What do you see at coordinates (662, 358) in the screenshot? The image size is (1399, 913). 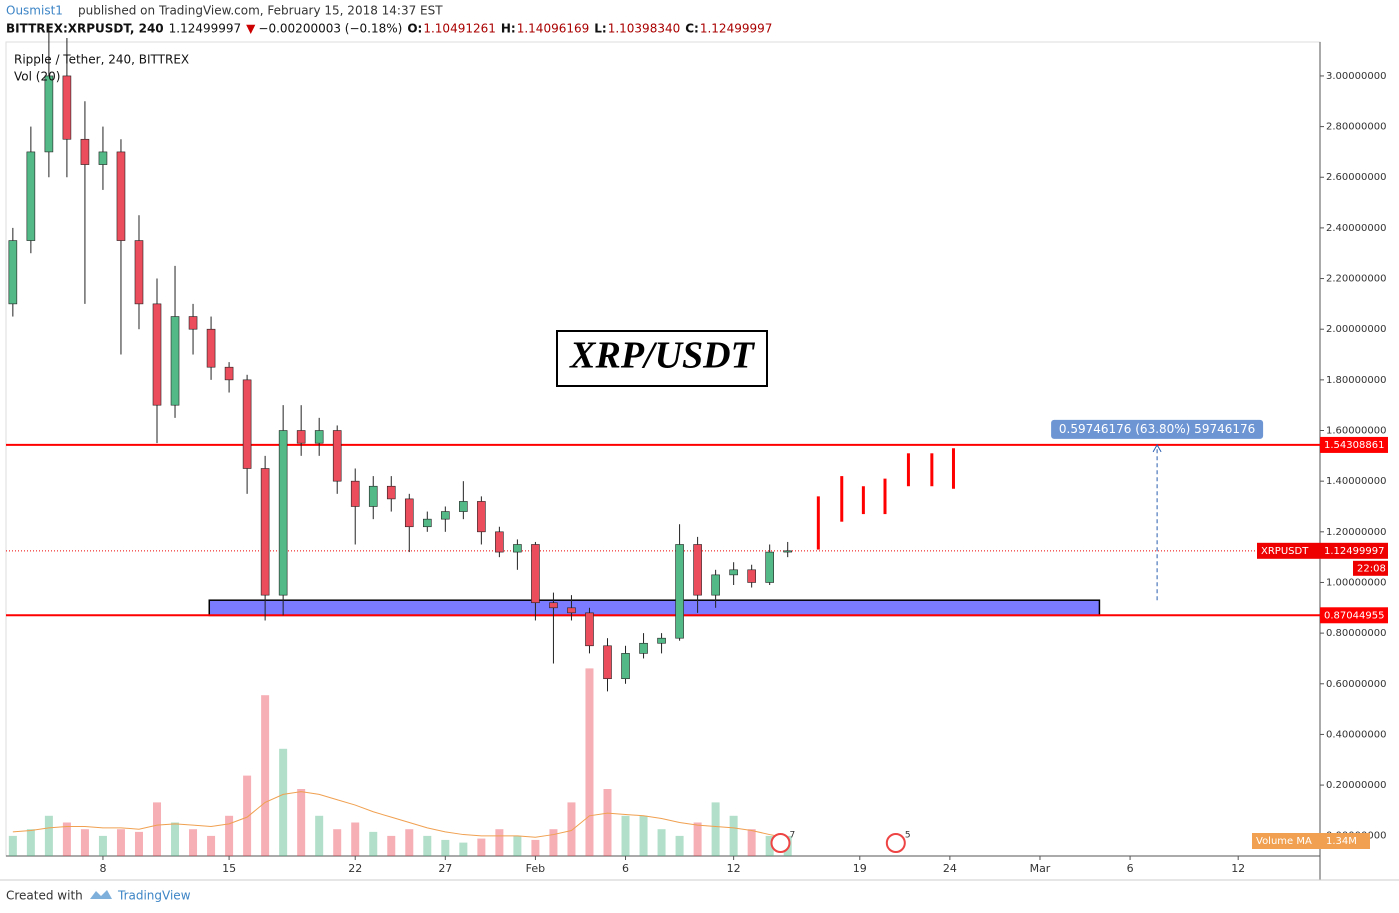 I see `title-box` at bounding box center [662, 358].